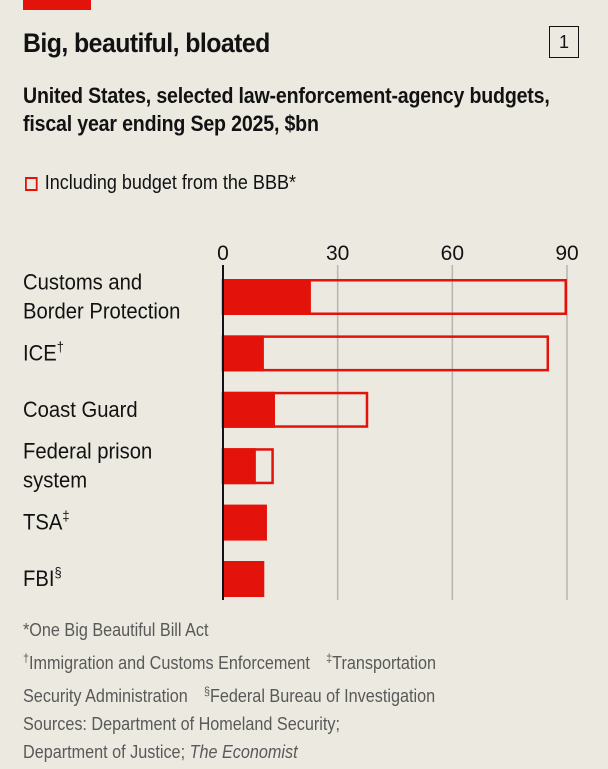 The height and width of the screenshot is (769, 608). What do you see at coordinates (322, 696) in the screenshot?
I see `footnote-fbi: Federal Bureau of Investigation` at bounding box center [322, 696].